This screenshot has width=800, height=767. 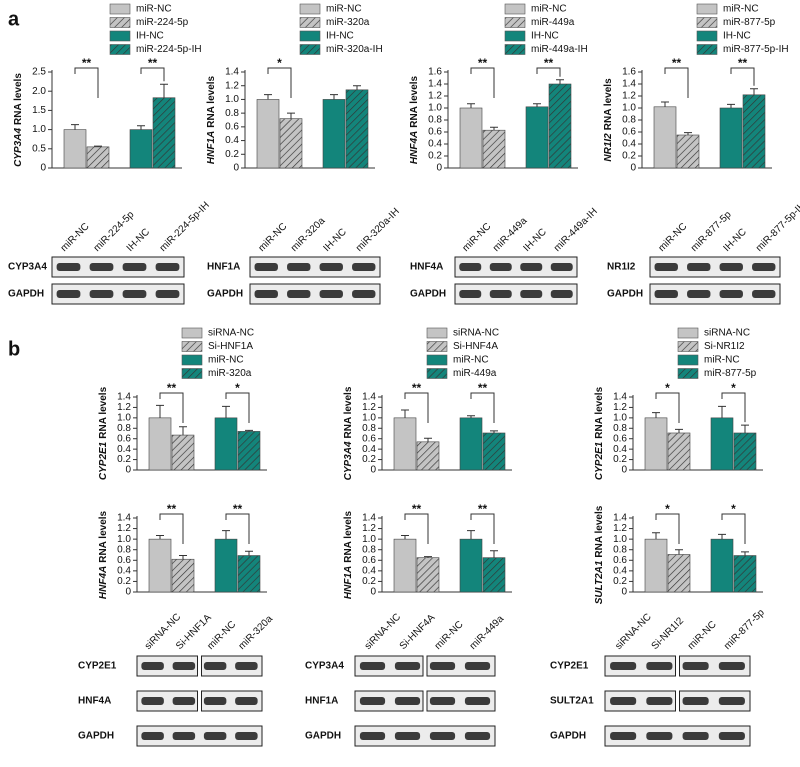 I want to click on y-tick-label: 0.4, so click(x=435, y=144).